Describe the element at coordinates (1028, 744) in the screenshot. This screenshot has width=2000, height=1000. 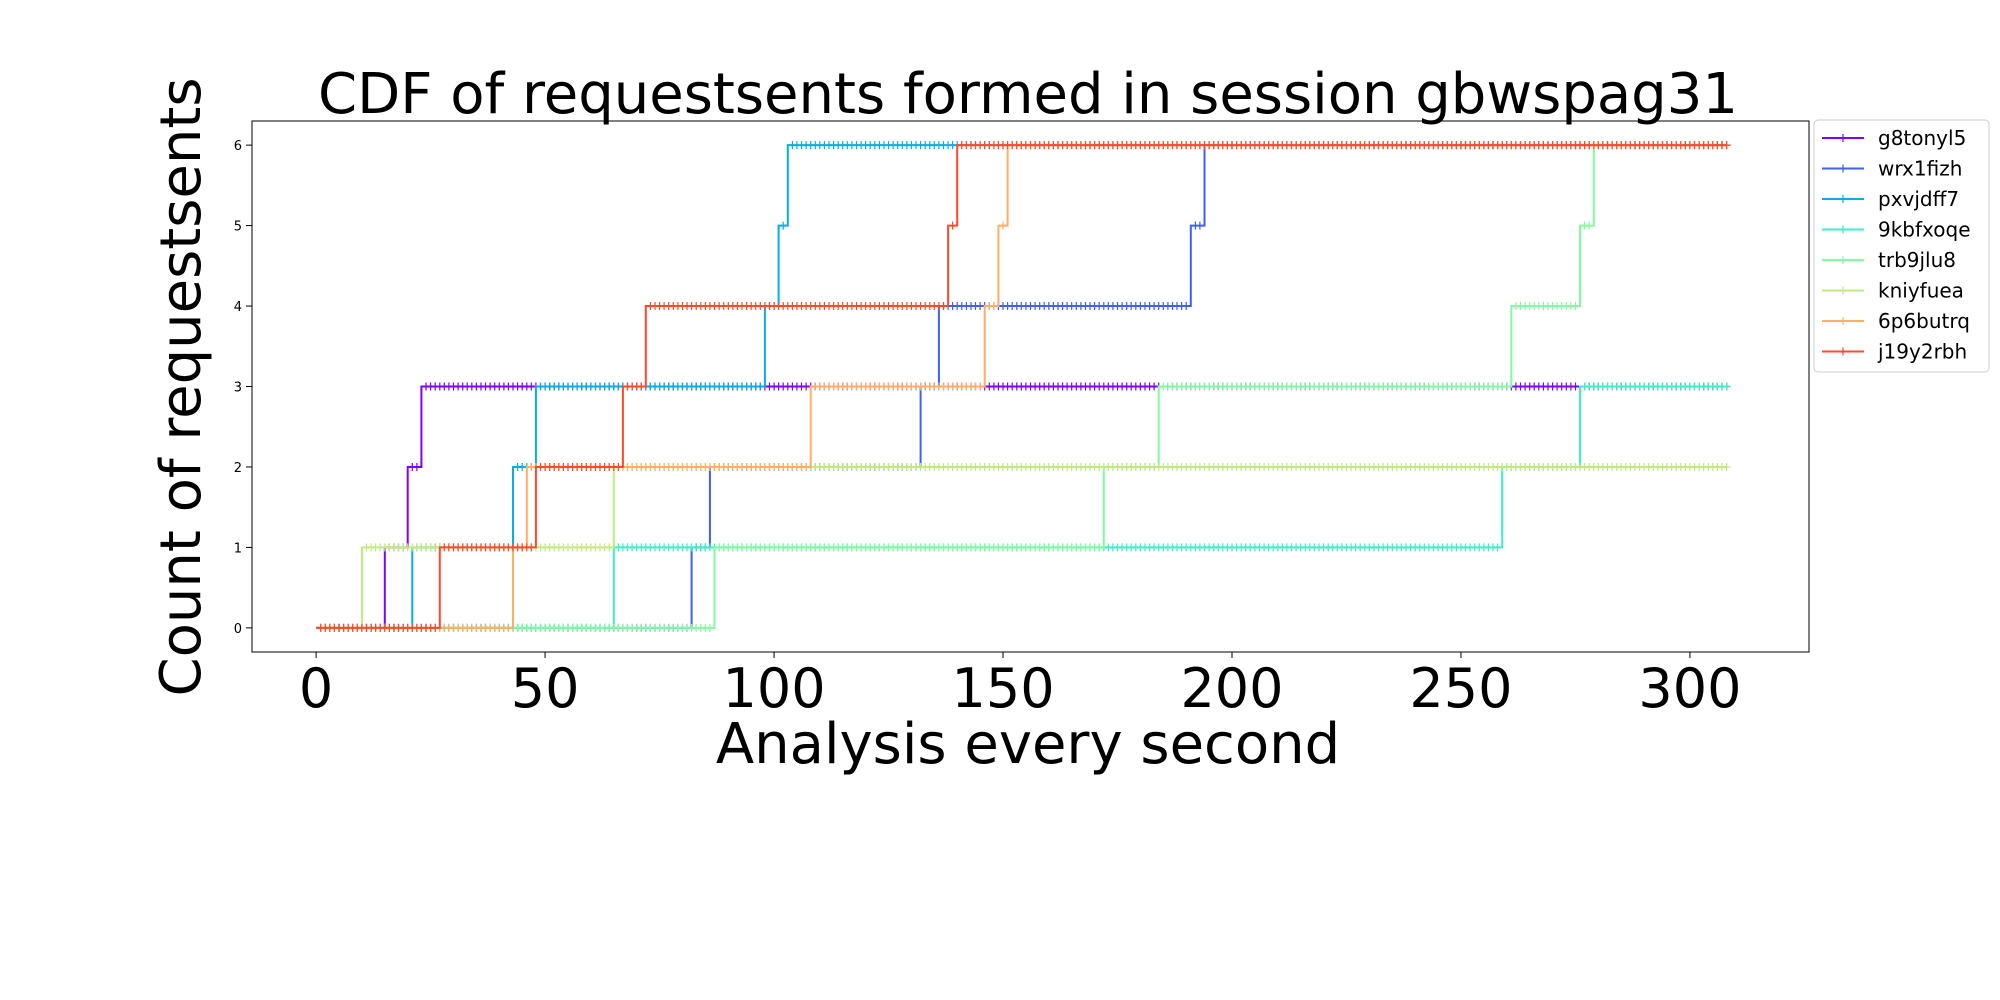
I see `x-axis-label: Analysis every second` at that location.